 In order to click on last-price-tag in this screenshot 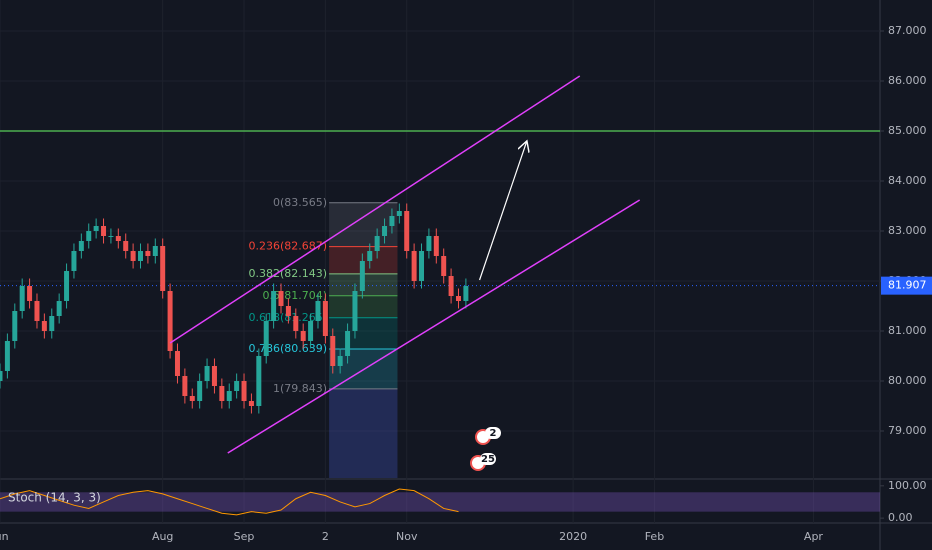, I will do `click(906, 285)`.